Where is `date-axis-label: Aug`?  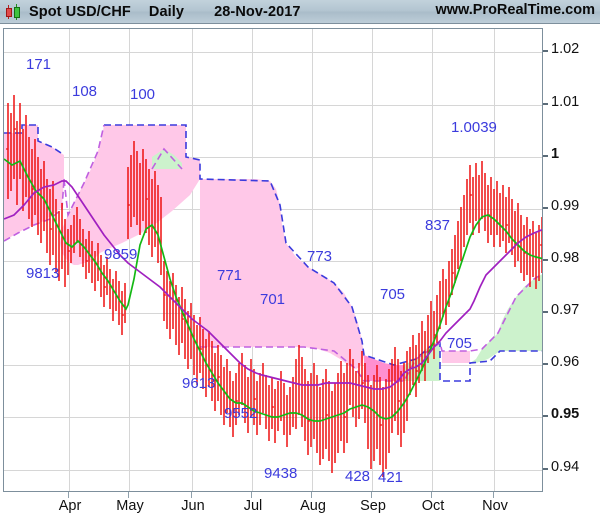 date-axis-label: Aug is located at coordinates (313, 506).